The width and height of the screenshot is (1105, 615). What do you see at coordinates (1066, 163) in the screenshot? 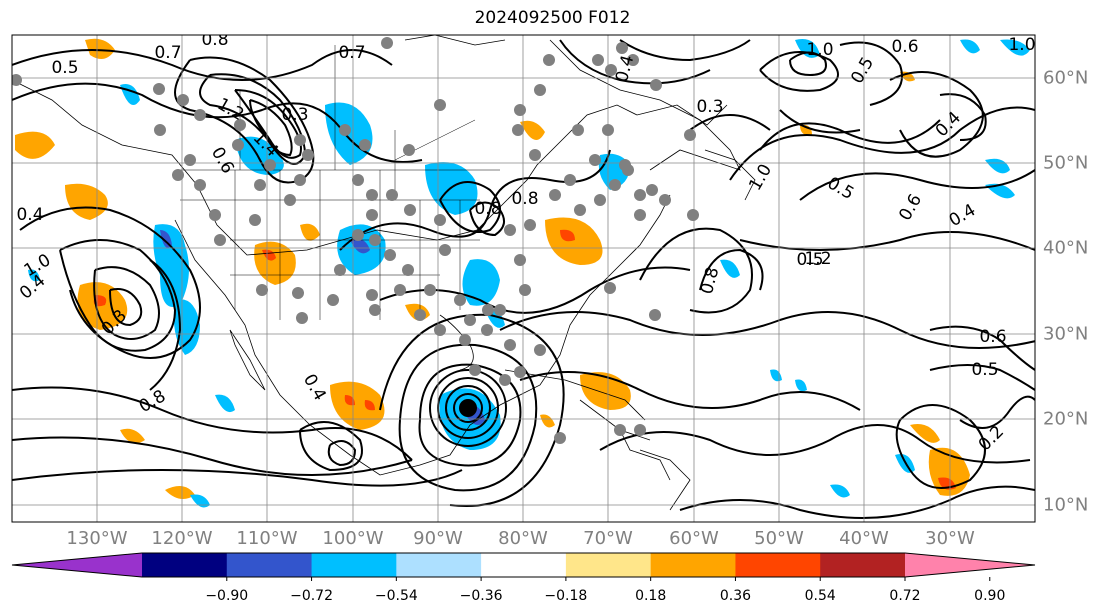
I see `lat-tick-label: 50°N` at bounding box center [1066, 163].